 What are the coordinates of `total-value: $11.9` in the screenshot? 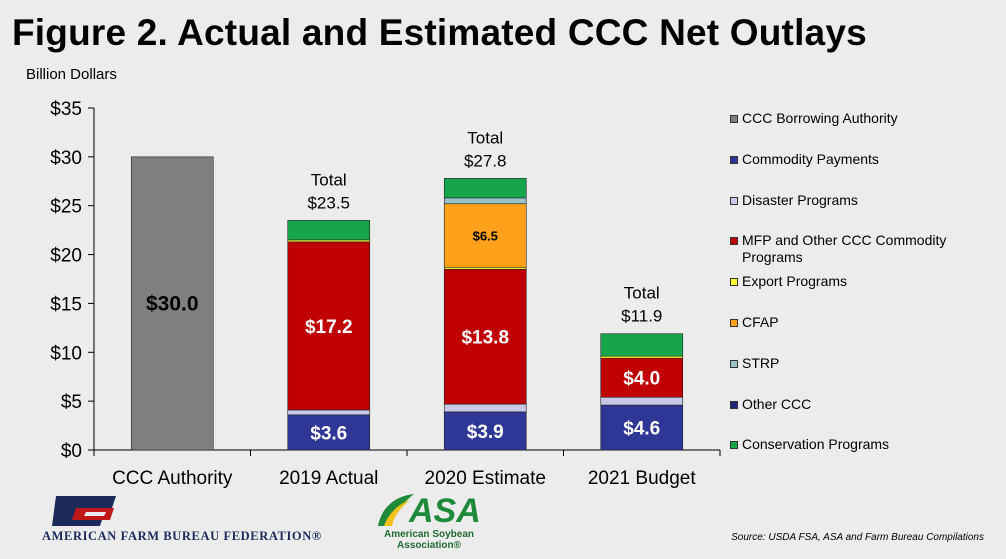 It's located at (641, 316).